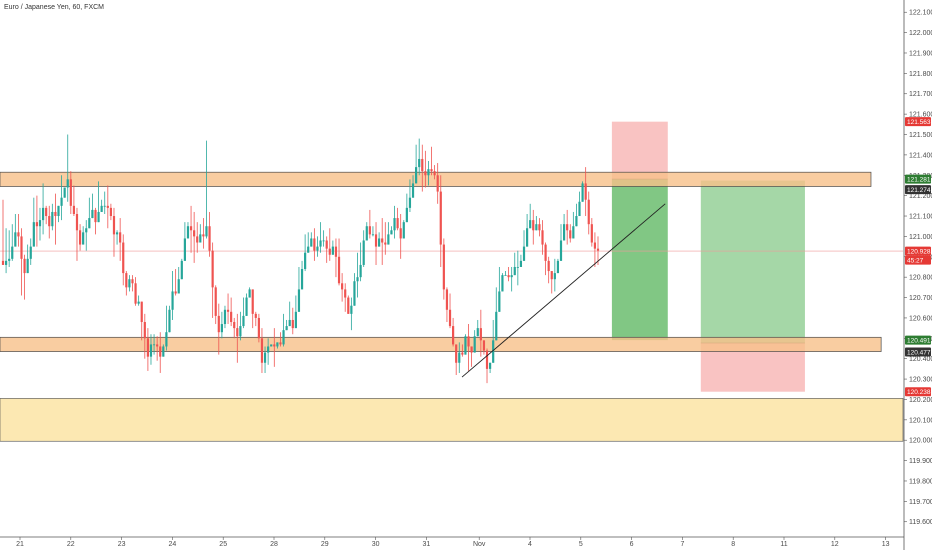 This screenshot has height=550, width=932. Describe the element at coordinates (530, 544) in the screenshot. I see `x-tick-label: 4` at that location.